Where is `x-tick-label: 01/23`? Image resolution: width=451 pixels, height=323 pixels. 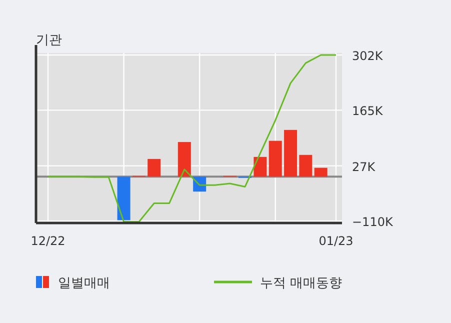 x-tick-label: 01/23 is located at coordinates (336, 241).